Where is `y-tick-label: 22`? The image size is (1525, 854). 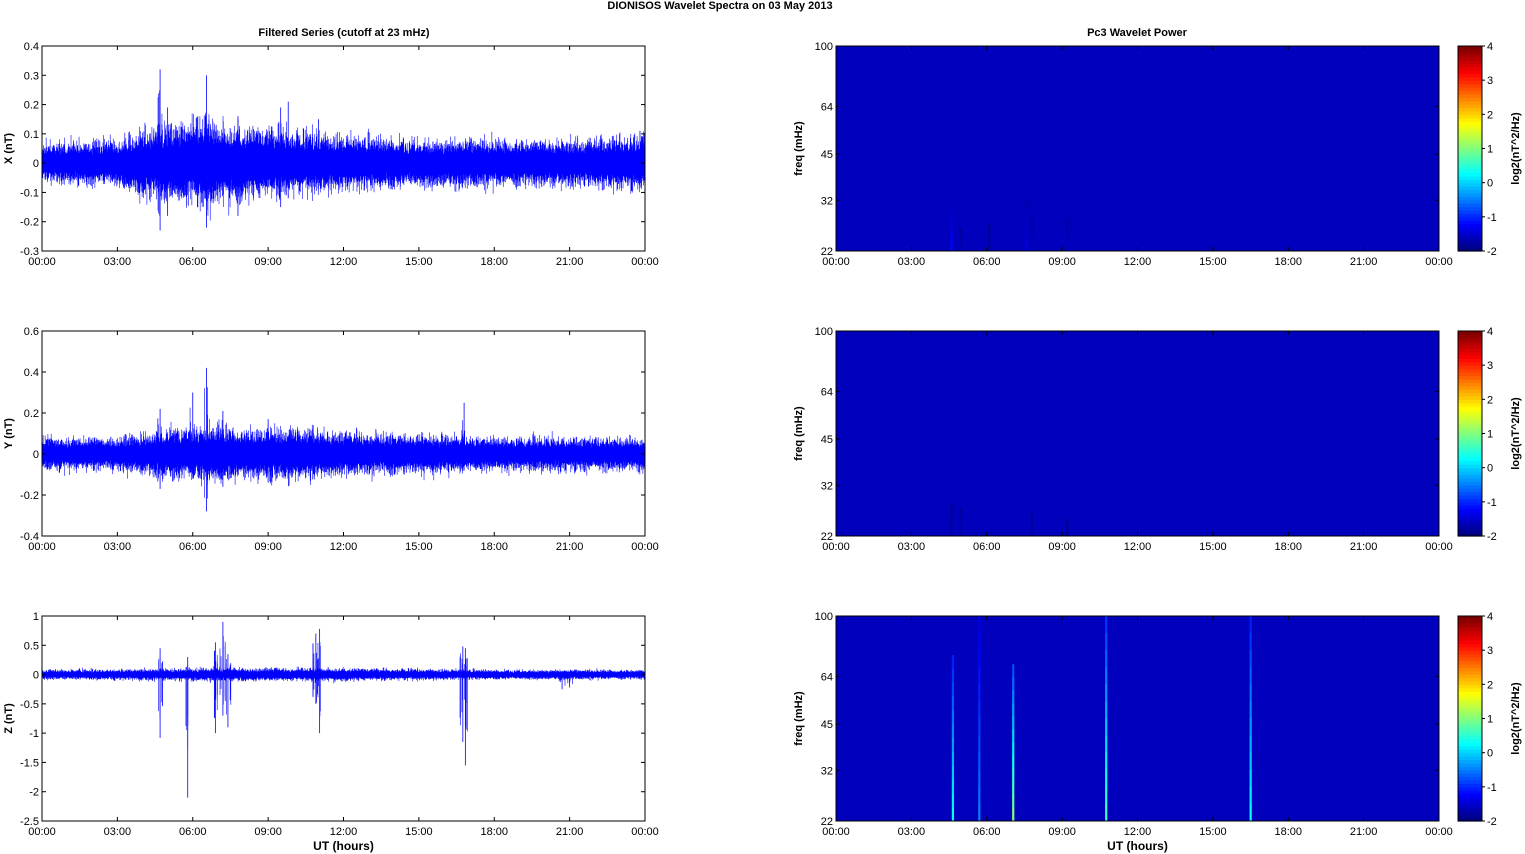 y-tick-label: 22 is located at coordinates (827, 822).